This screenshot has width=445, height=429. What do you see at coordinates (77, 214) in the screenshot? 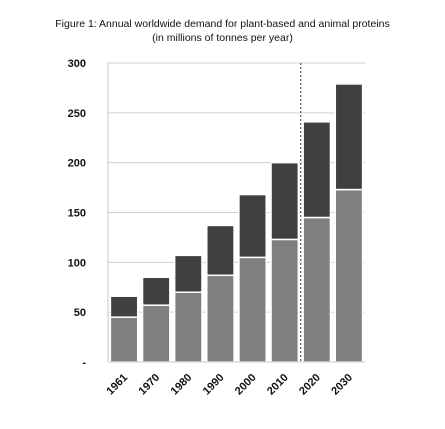
I see `y-tick-label: 150` at bounding box center [77, 214].